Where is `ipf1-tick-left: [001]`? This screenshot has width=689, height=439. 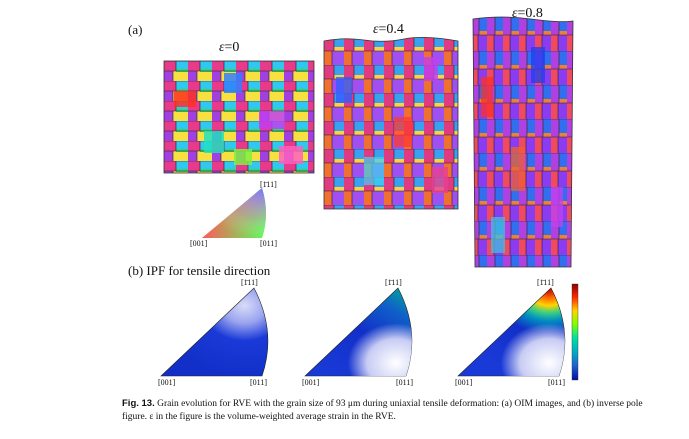
ipf1-tick-left: [001] is located at coordinates (167, 382).